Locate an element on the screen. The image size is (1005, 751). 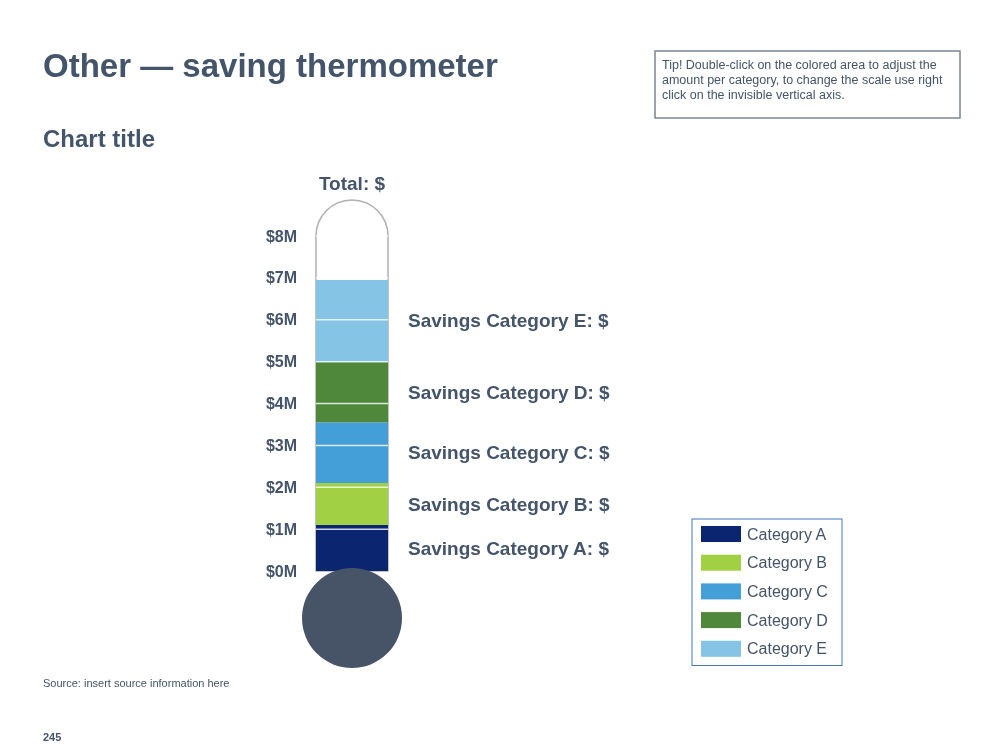
legend-label: Category B is located at coordinates (787, 563).